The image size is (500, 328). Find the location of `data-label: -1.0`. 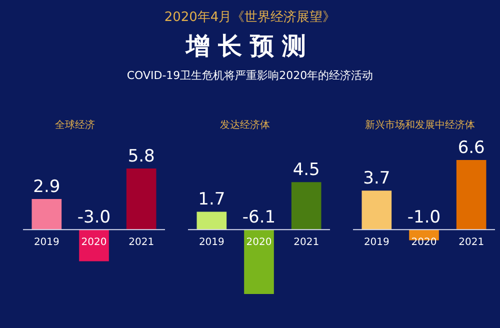

data-label: -1.0 is located at coordinates (424, 218).